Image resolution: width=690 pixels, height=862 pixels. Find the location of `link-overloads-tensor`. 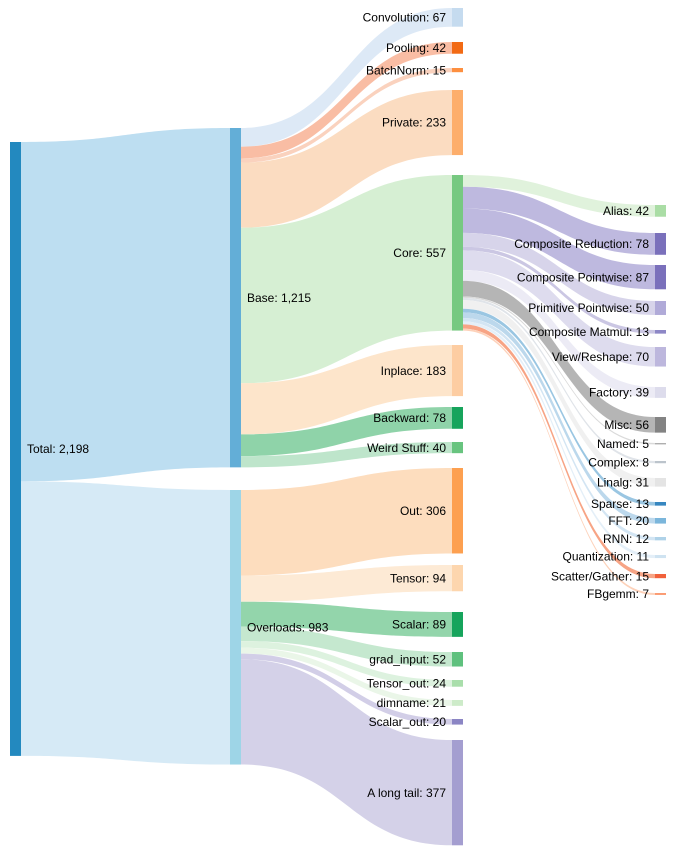

link-overloads-tensor is located at coordinates (346, 583).